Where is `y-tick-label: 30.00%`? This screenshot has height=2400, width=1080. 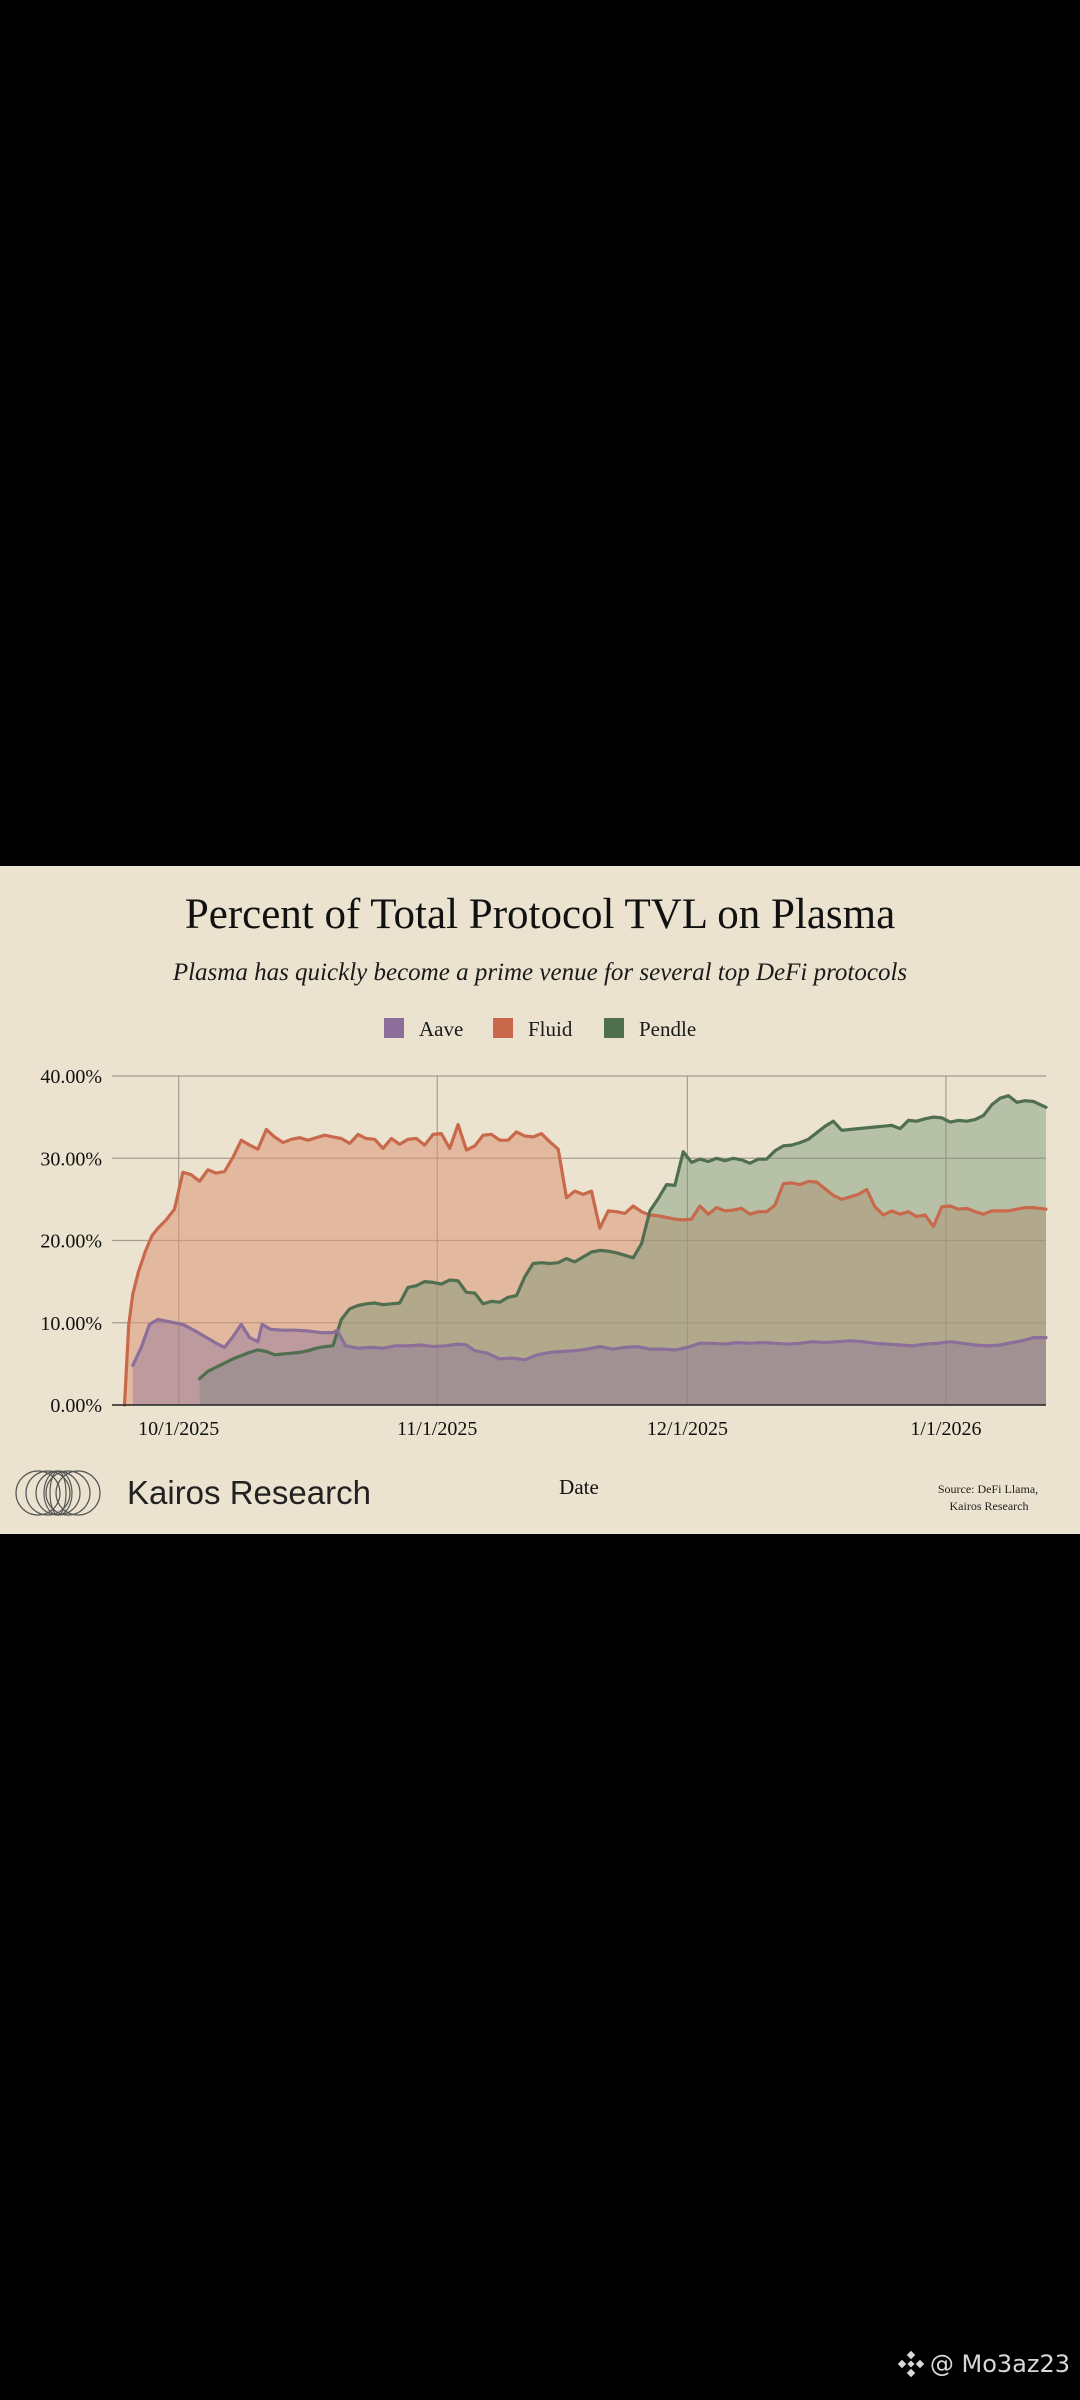 y-tick-label: 30.00% is located at coordinates (71, 1159).